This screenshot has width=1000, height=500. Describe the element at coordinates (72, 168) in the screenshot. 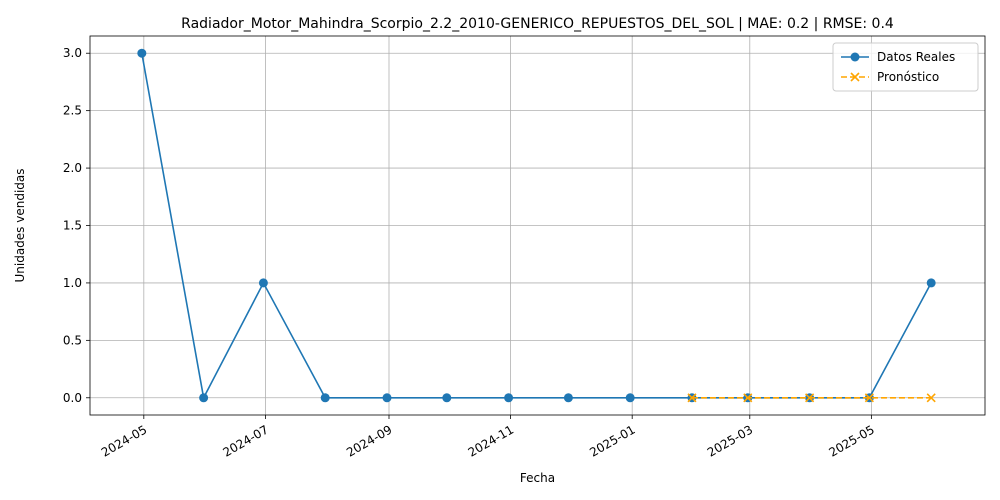

I see `y-tick-label: 2.0` at that location.